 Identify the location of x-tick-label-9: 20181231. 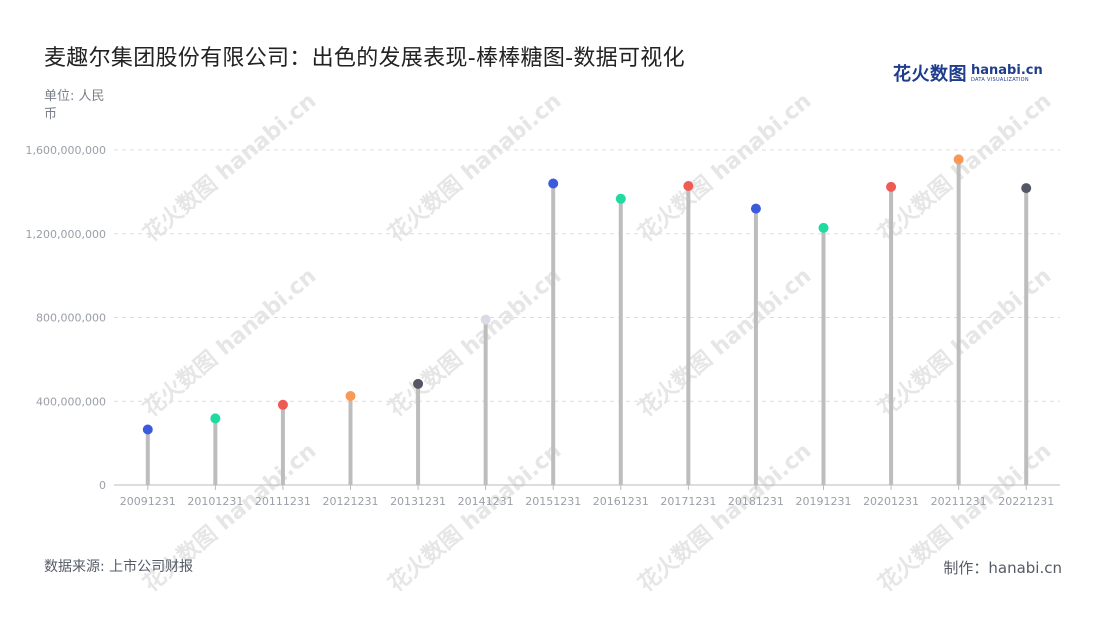
(756, 501).